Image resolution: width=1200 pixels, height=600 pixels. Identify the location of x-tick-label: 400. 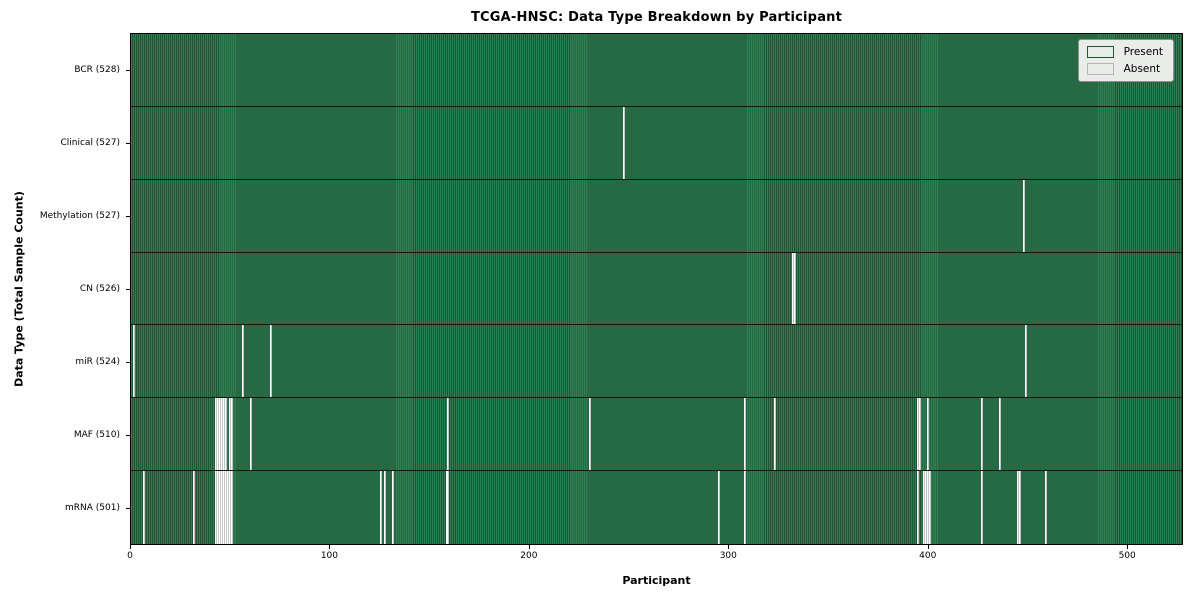
(928, 556).